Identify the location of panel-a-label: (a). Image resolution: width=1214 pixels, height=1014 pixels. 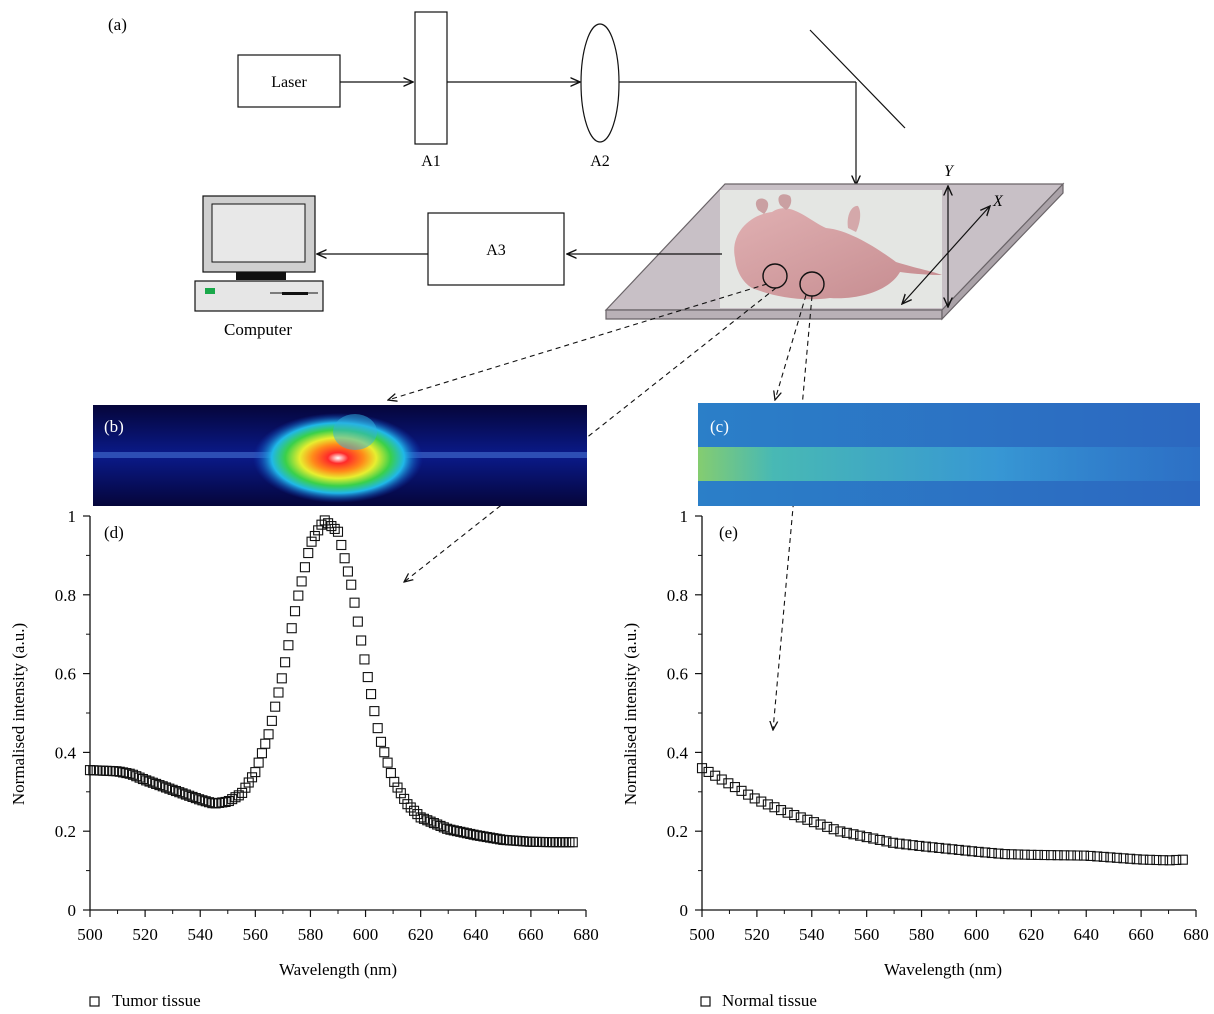
(117, 24).